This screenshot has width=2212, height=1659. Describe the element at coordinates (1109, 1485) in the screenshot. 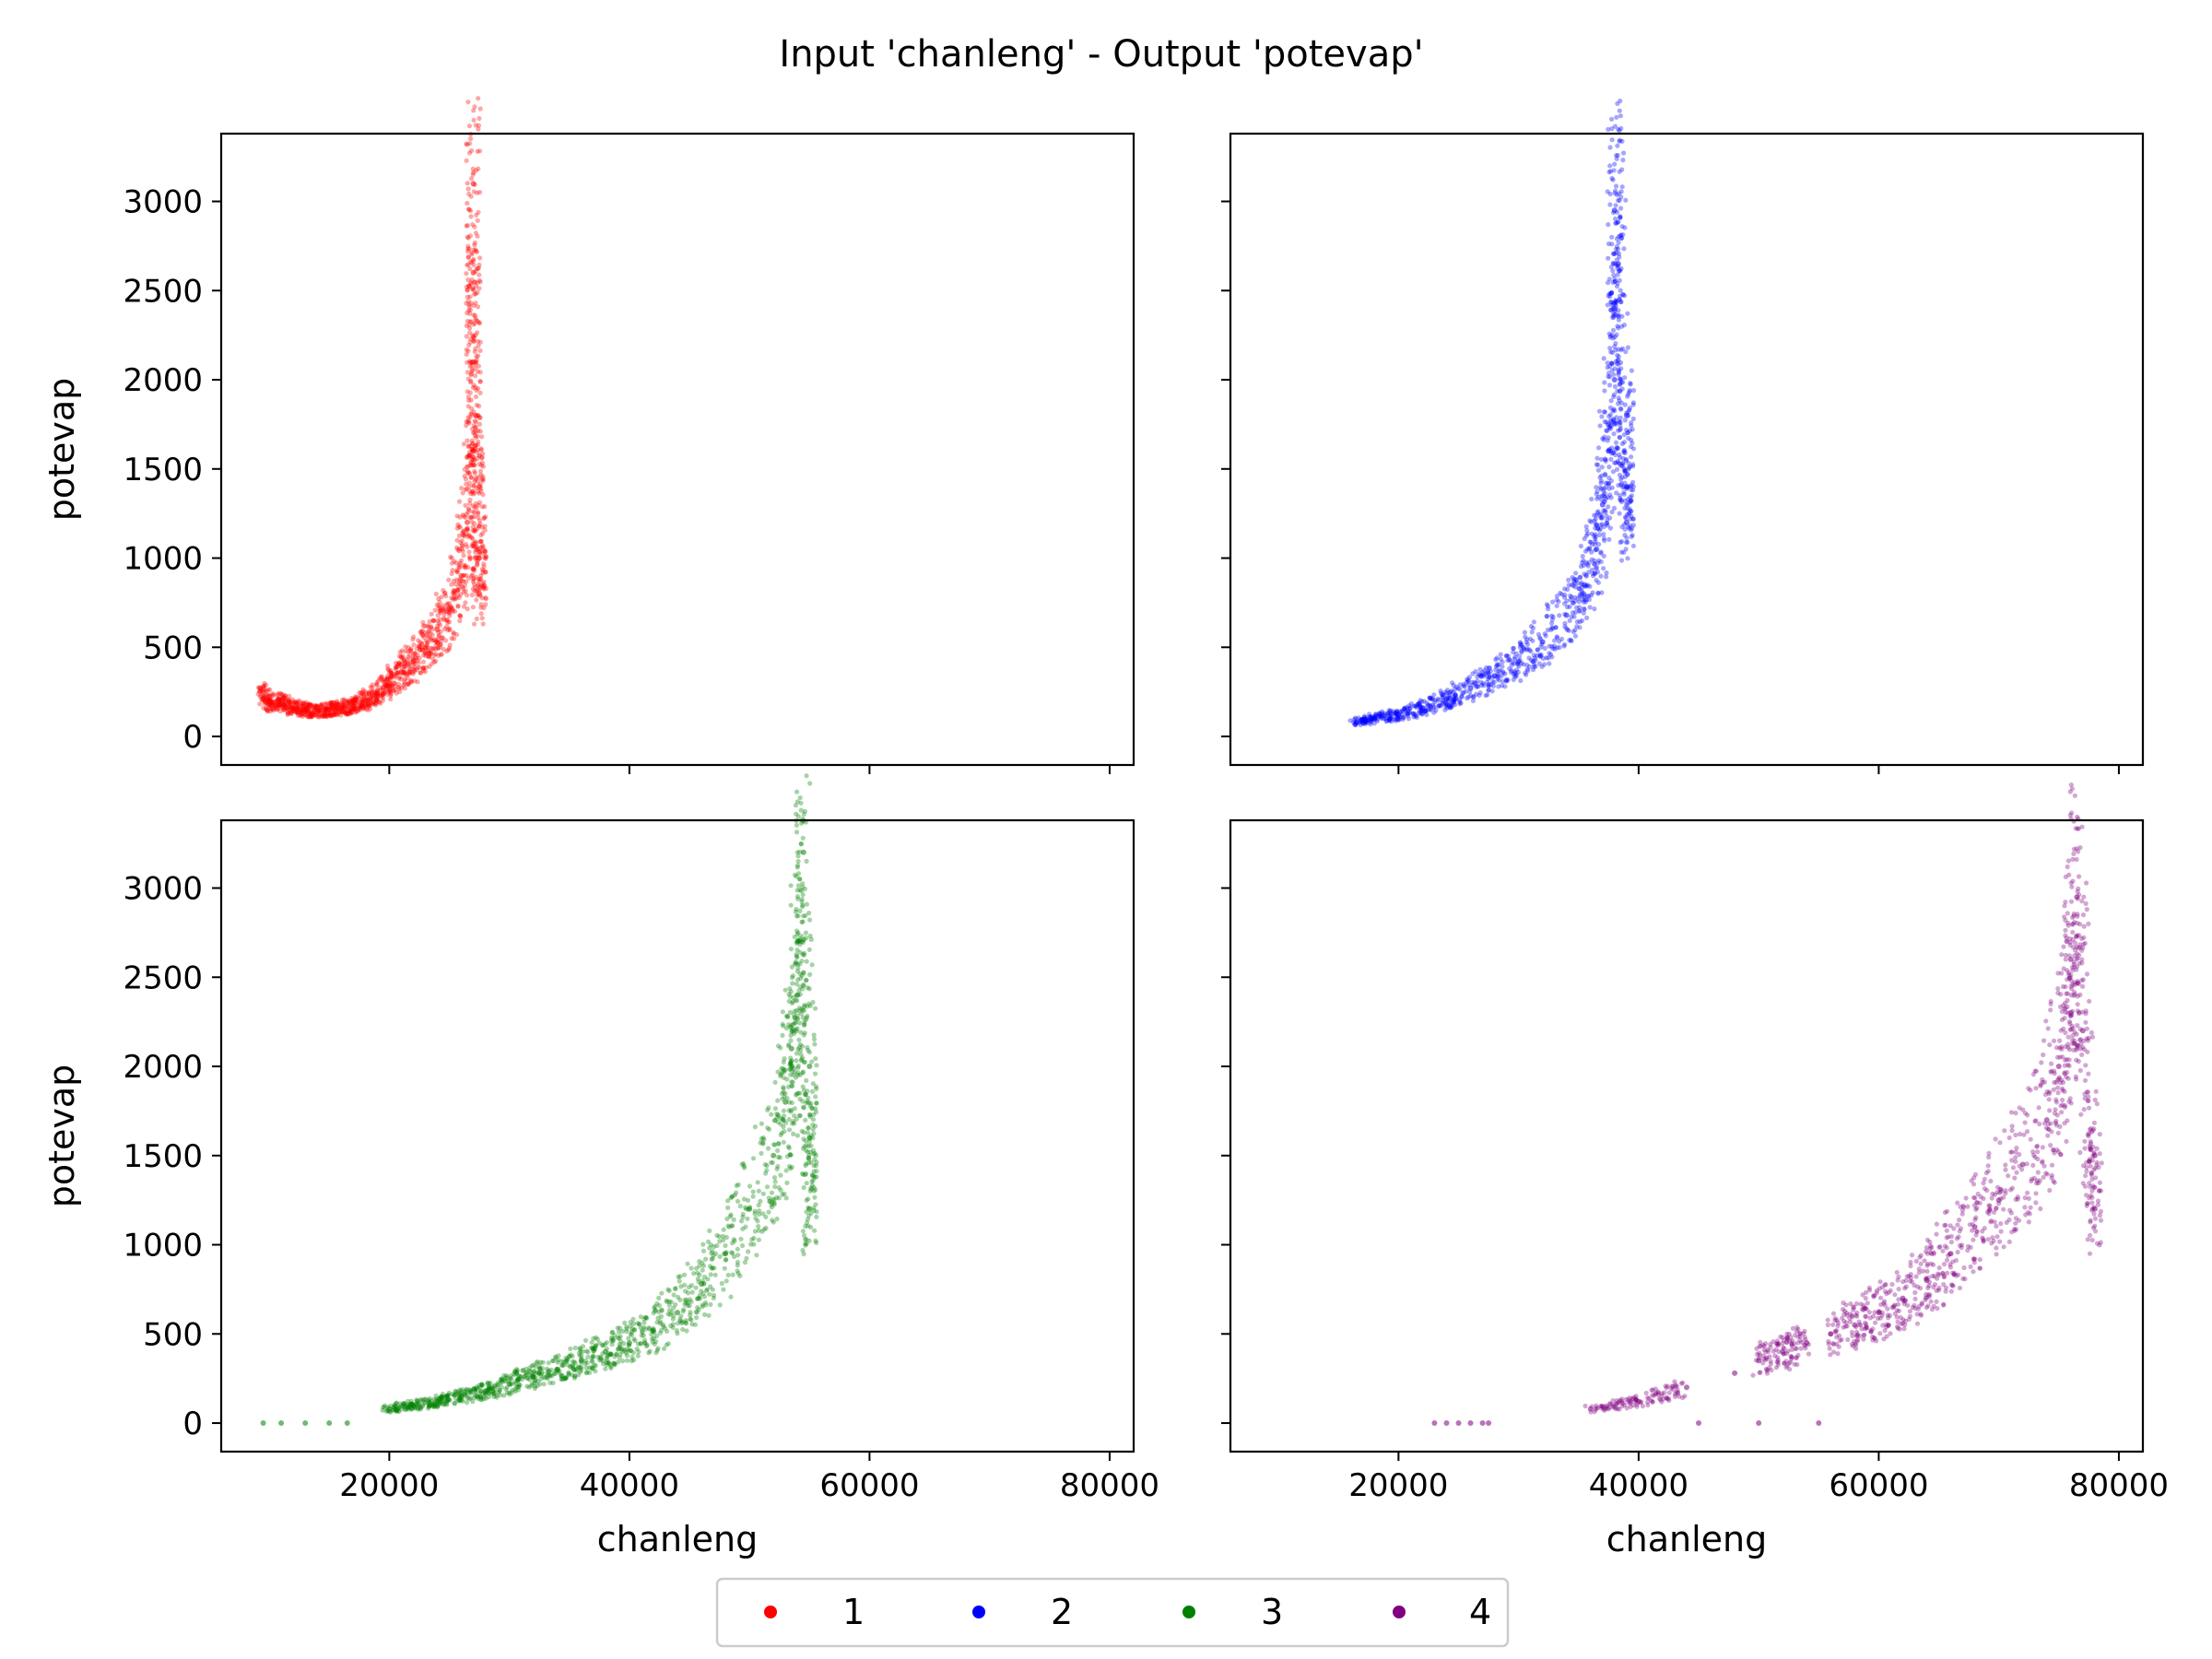

I see `x-tick-label: 80000` at that location.